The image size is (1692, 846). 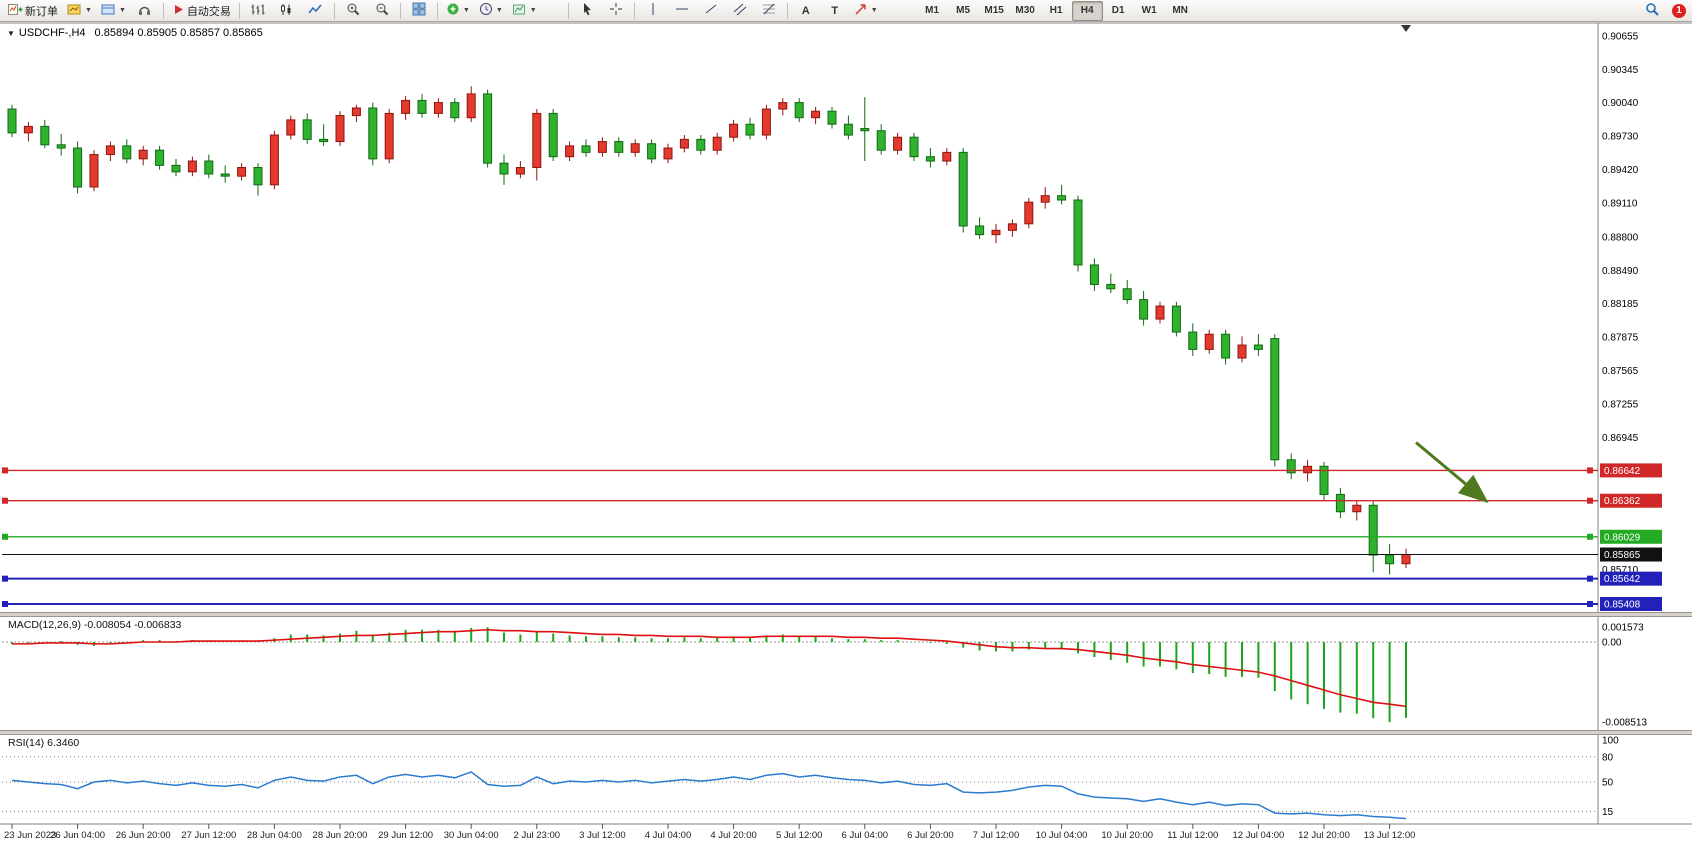 I want to click on hline-0.85642: 0.85642, so click(x=832, y=578).